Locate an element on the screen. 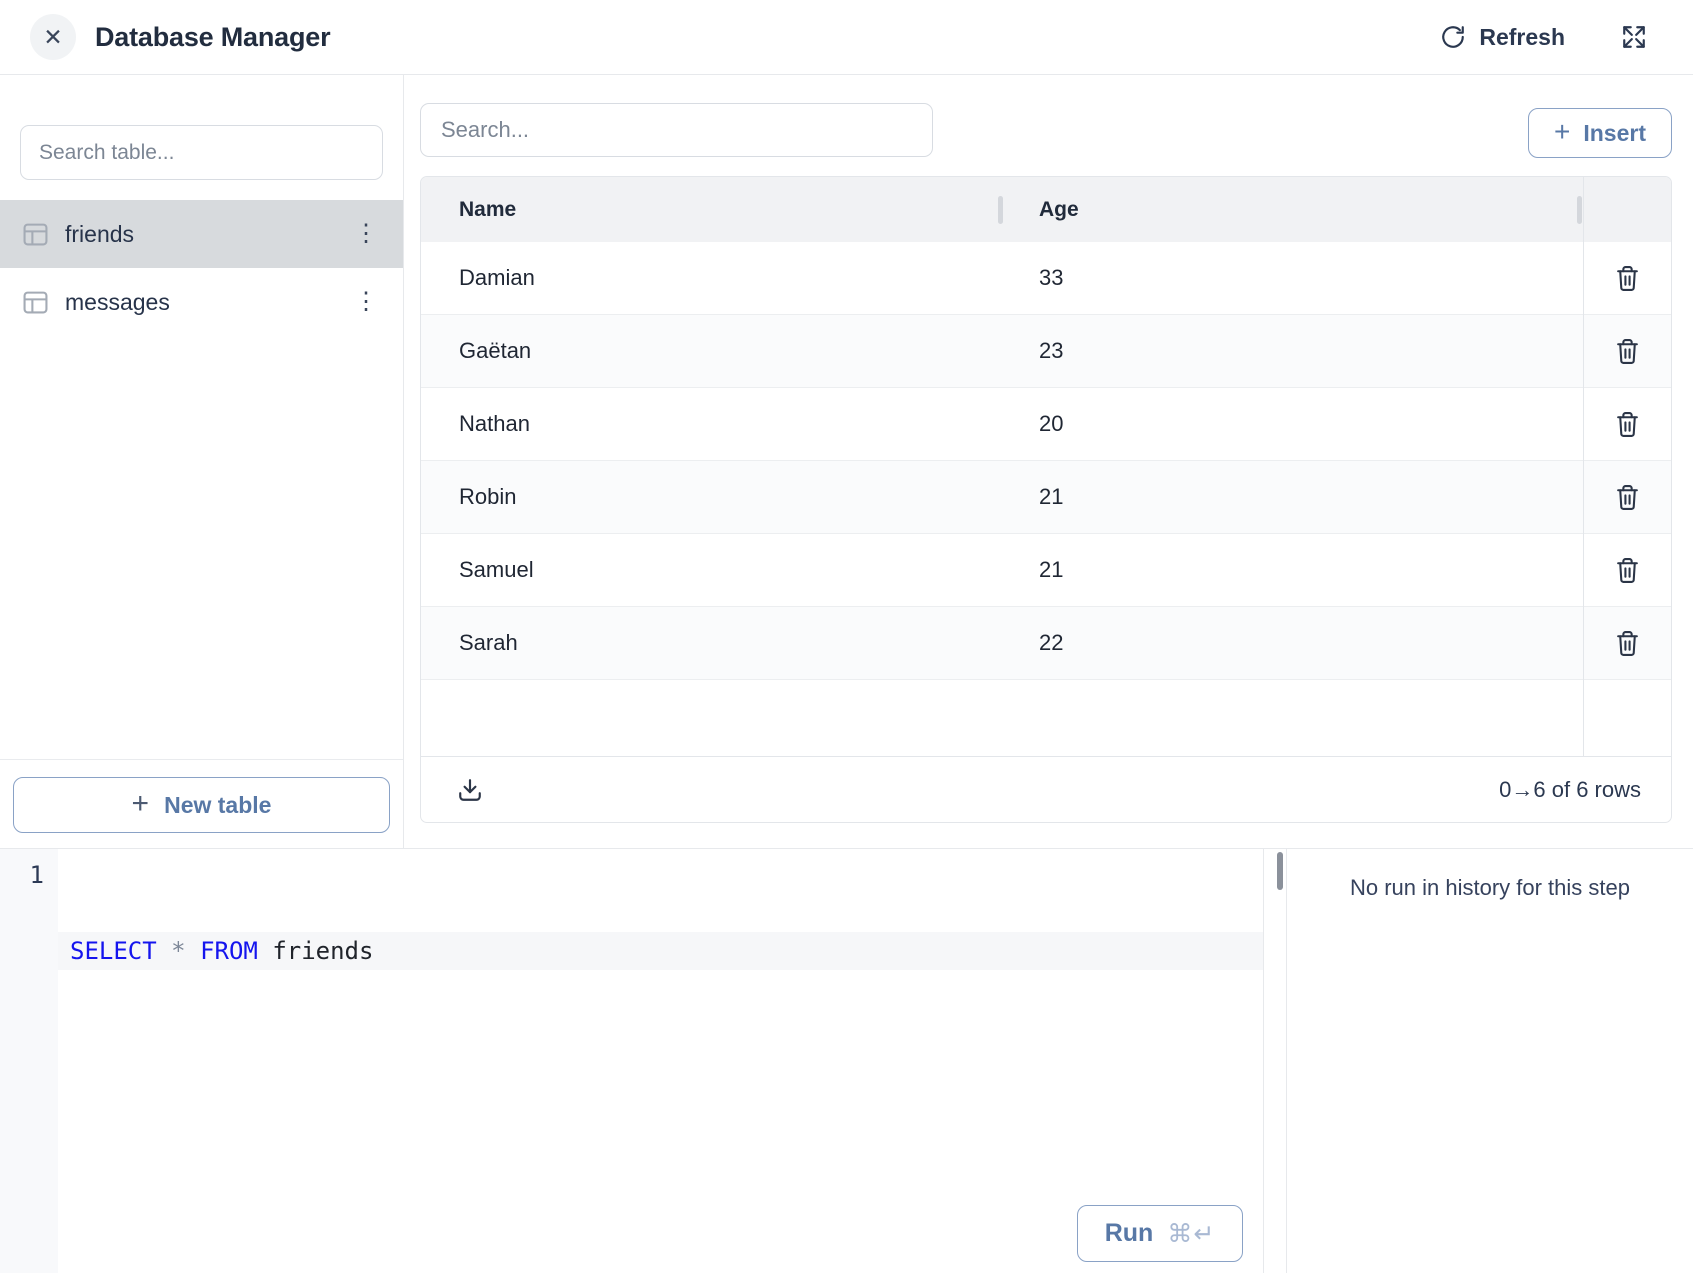 Image resolution: width=1693 pixels, height=1273 pixels. sidebar-item-friends: friends ⋮ is located at coordinates (201, 234).